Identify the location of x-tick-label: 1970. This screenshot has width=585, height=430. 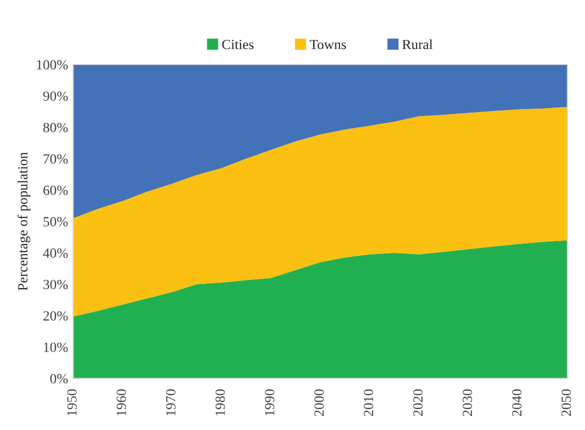
(171, 402).